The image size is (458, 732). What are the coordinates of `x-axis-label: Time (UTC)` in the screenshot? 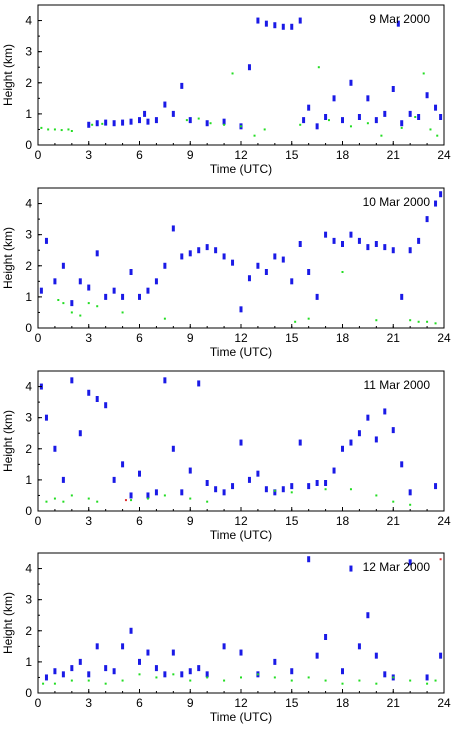 It's located at (241, 352).